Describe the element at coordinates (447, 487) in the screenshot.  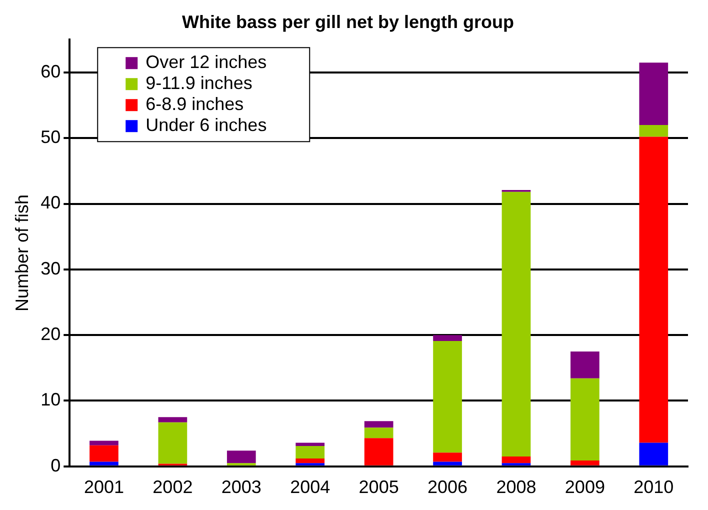
I see `x-tick-label: 2006` at that location.